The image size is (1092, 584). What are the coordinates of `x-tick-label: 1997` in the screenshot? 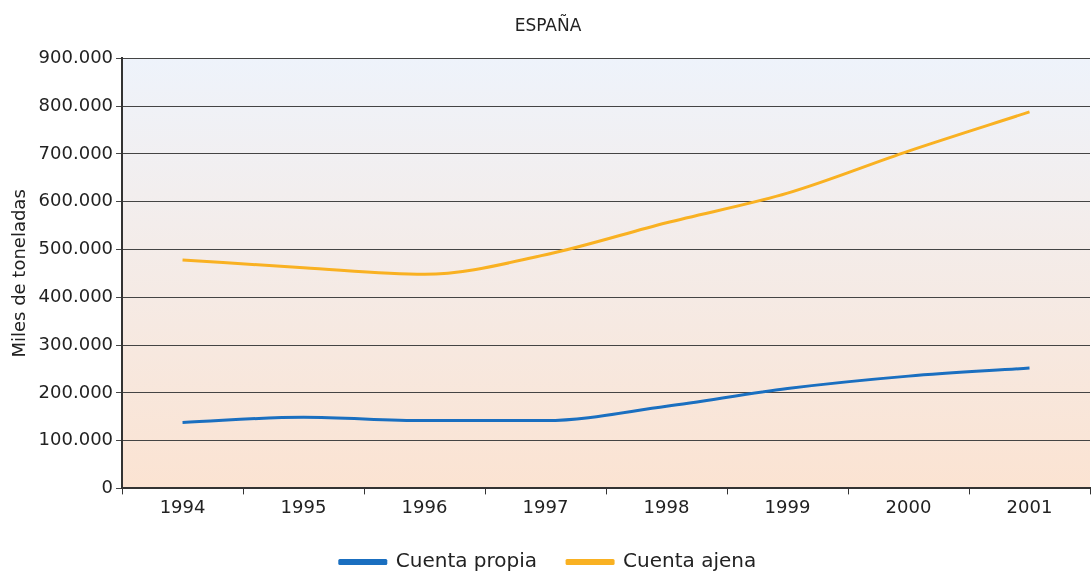 It's located at (545, 506).